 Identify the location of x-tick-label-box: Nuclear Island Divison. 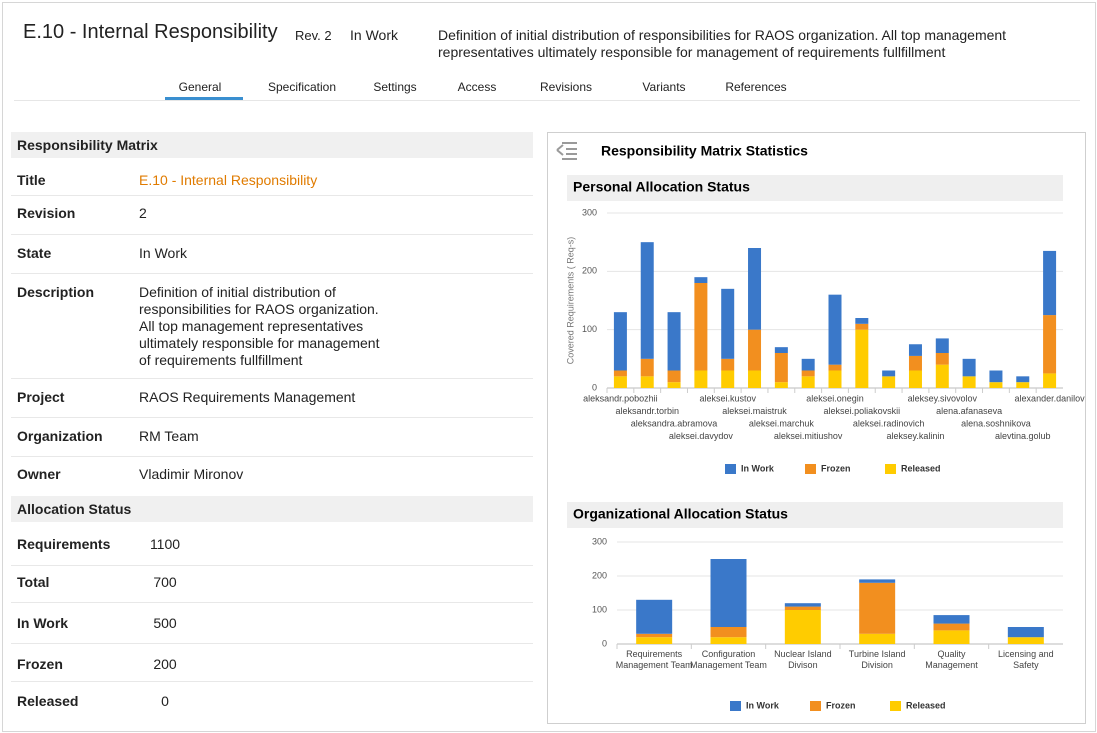
(803, 659).